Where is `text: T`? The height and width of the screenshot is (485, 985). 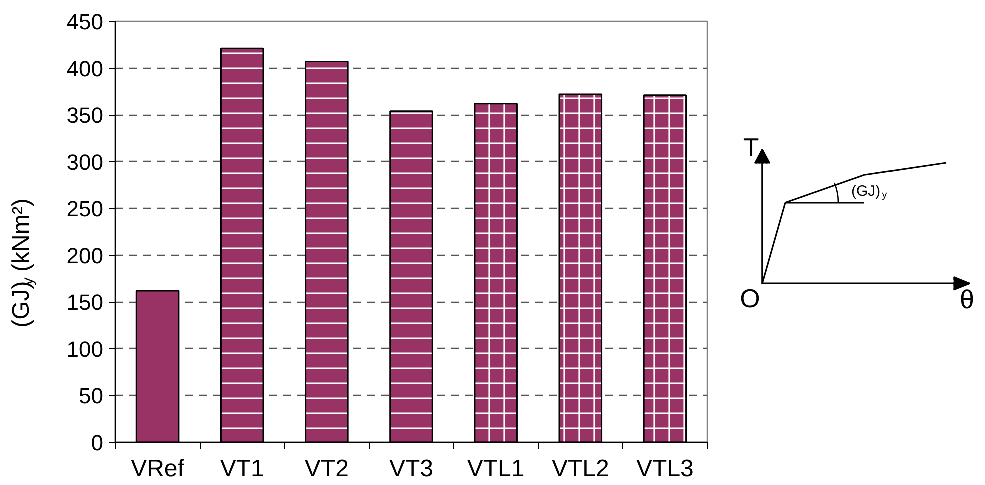
text: T is located at coordinates (751, 147).